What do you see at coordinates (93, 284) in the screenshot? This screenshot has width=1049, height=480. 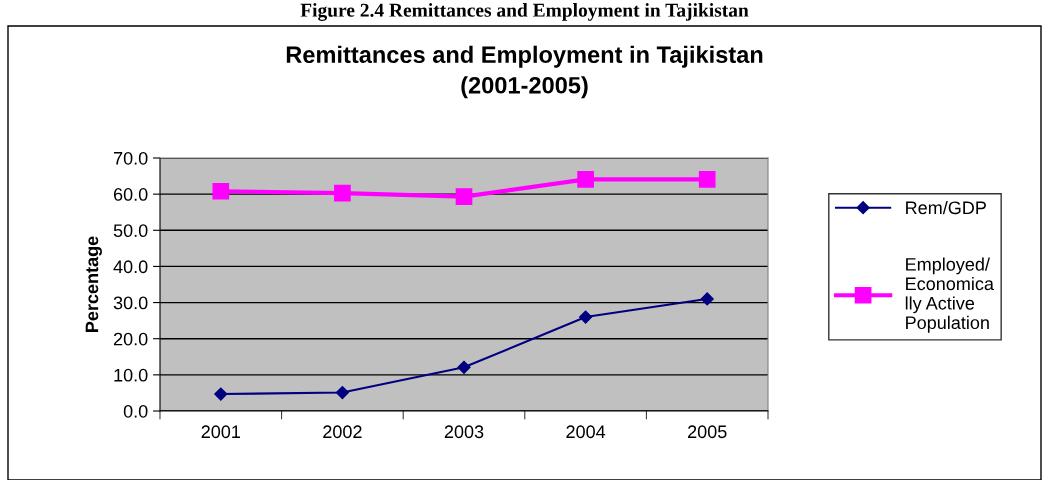 I see `y-axis-title: Percentage` at bounding box center [93, 284].